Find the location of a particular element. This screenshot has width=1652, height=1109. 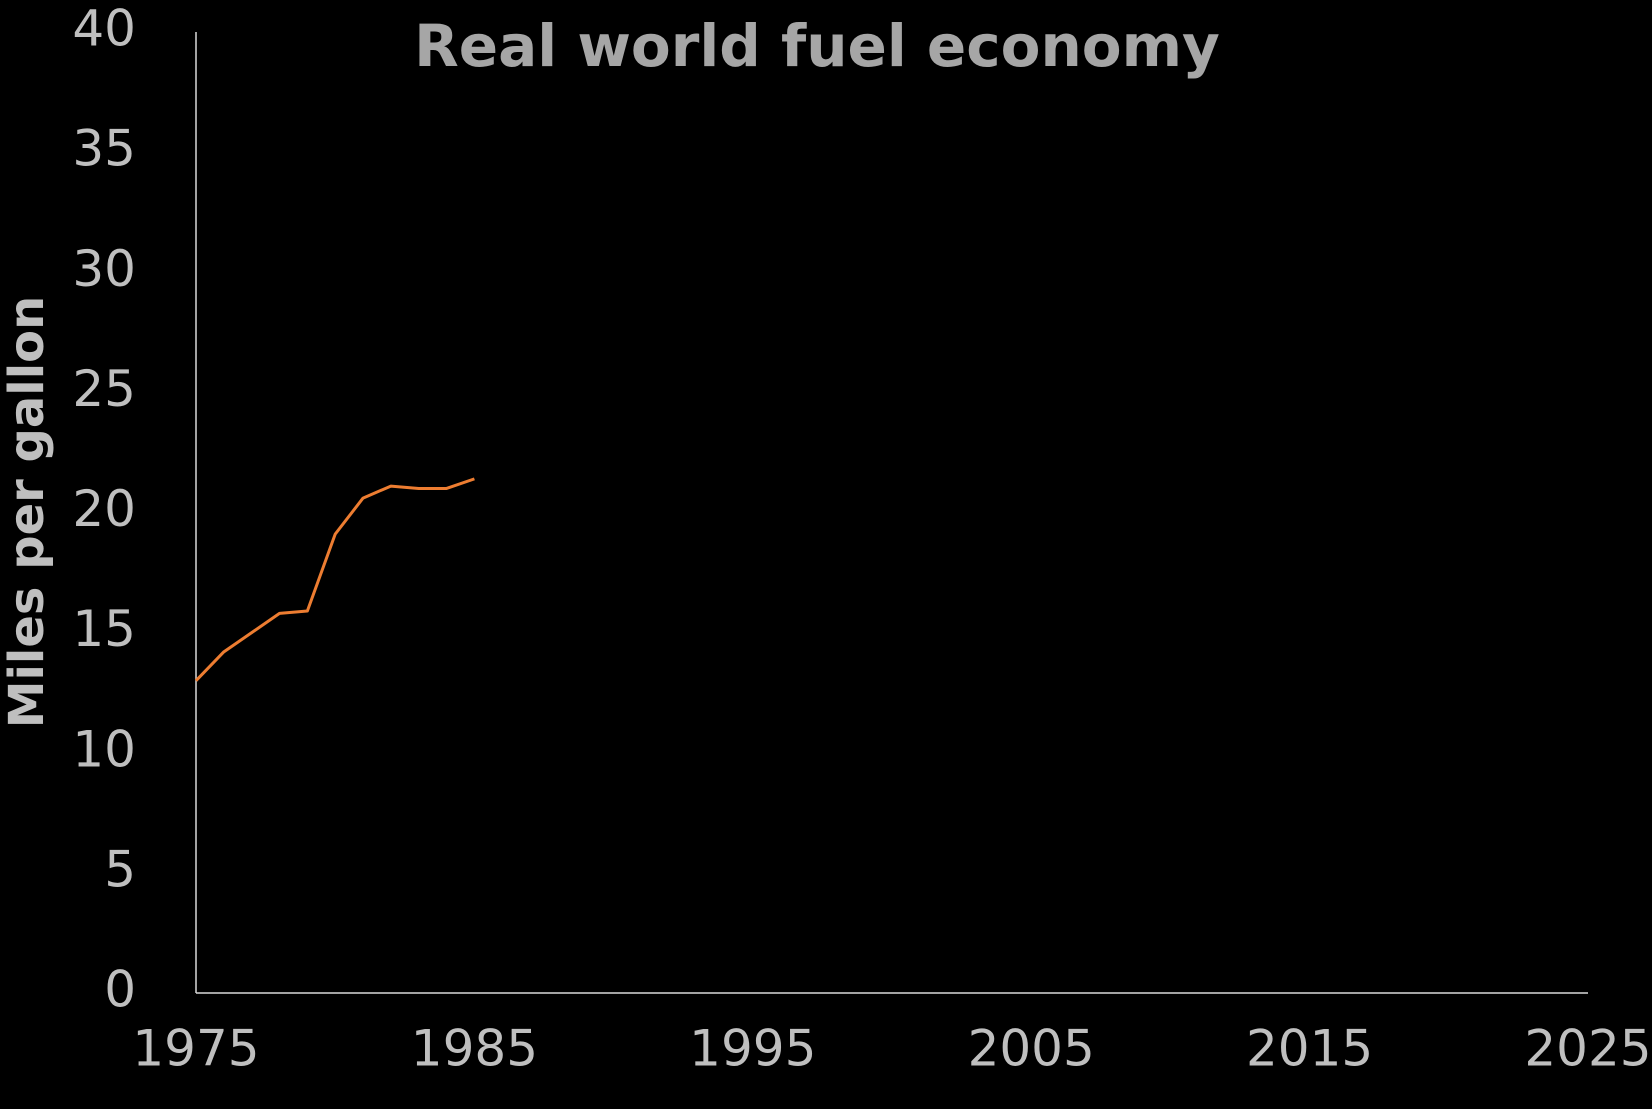

y-tick-label: 15 is located at coordinates (104, 629).